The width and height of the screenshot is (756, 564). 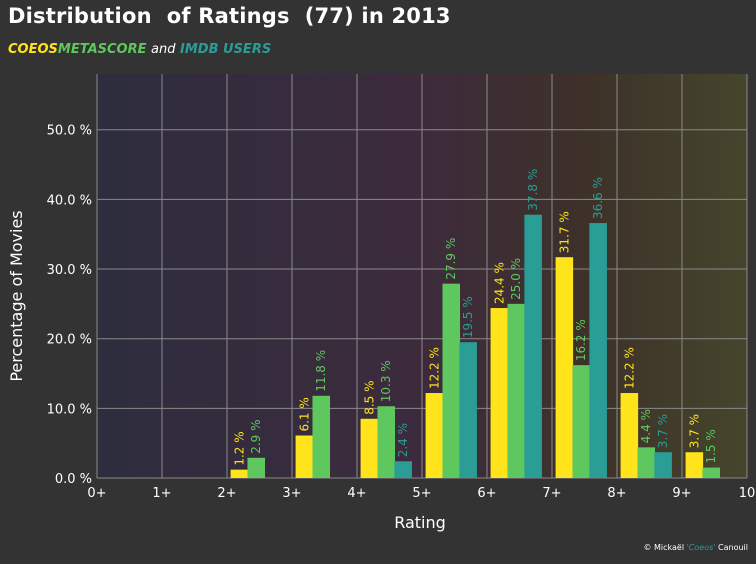 What do you see at coordinates (731, 547) in the screenshot?
I see `credit-suffix: Canouil` at bounding box center [731, 547].